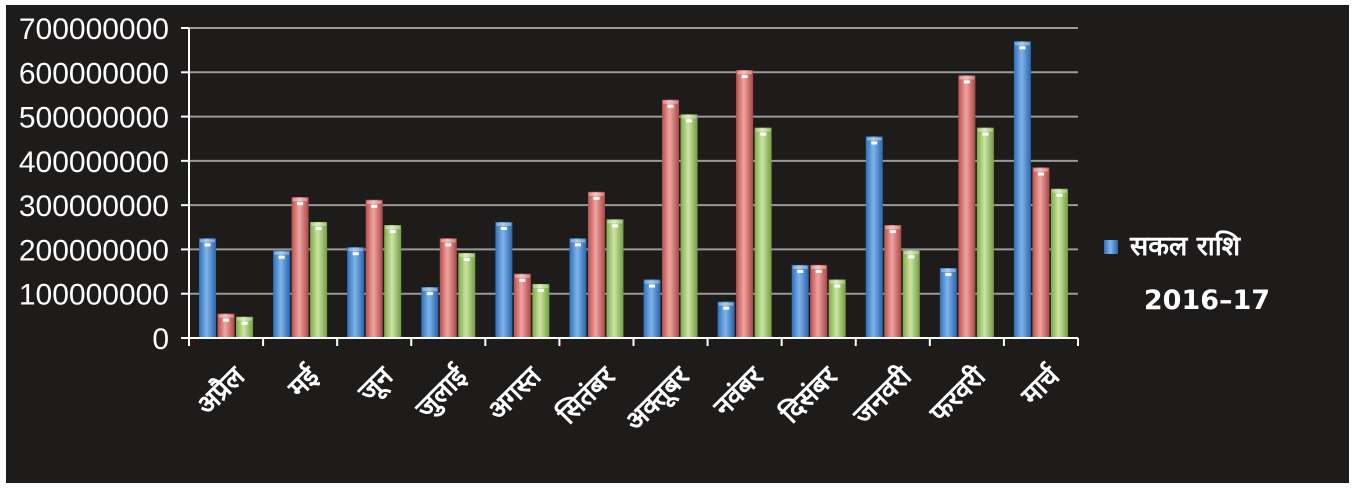  Describe the element at coordinates (221, 390) in the screenshot. I see `x-tick-label: अप्रैल` at that location.